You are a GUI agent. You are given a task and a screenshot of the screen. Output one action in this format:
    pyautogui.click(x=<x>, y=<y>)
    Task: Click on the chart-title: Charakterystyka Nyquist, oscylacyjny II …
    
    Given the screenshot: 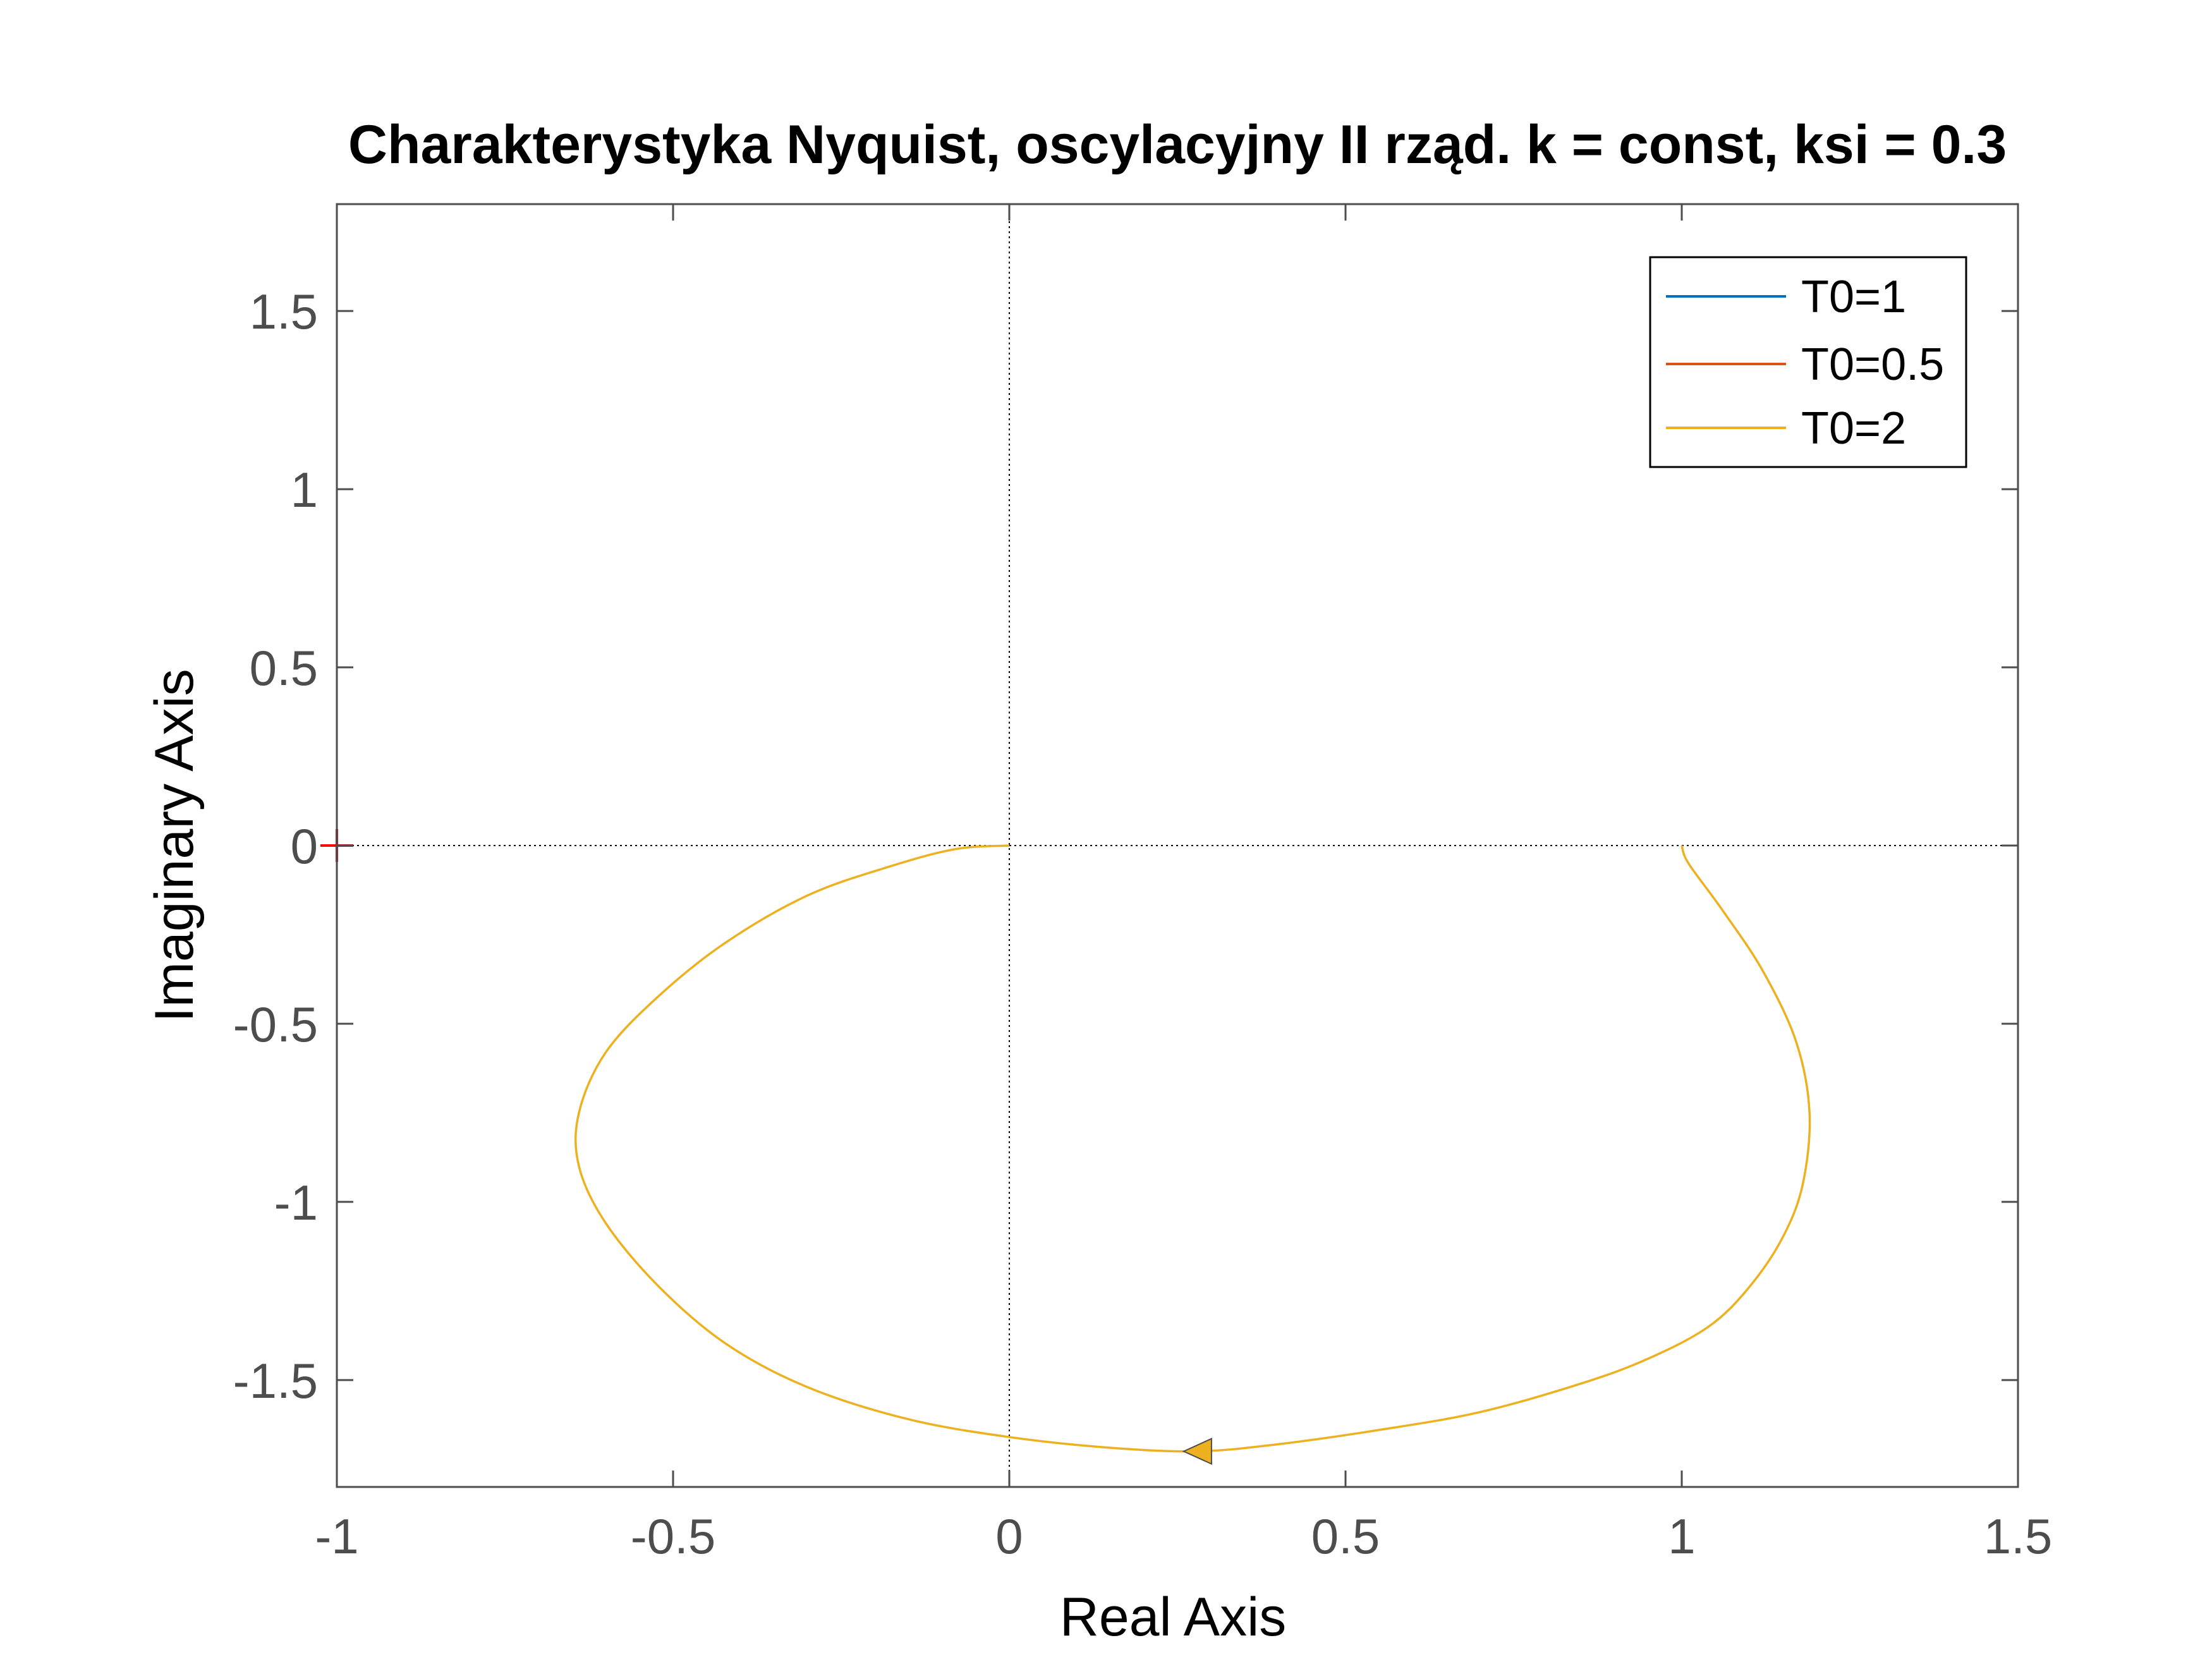 What is the action you would take?
    pyautogui.click(x=1177, y=144)
    